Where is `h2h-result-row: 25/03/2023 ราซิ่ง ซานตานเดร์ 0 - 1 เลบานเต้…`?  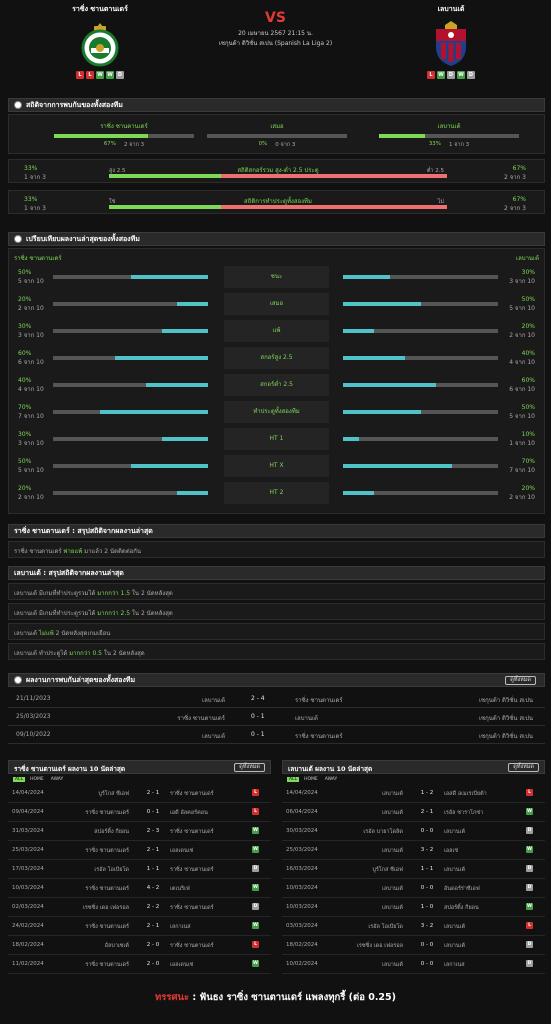 h2h-result-row: 25/03/2023 ราซิ่ง ซานตานเดร์ 0 - 1 เลบานเต้… is located at coordinates (276, 717).